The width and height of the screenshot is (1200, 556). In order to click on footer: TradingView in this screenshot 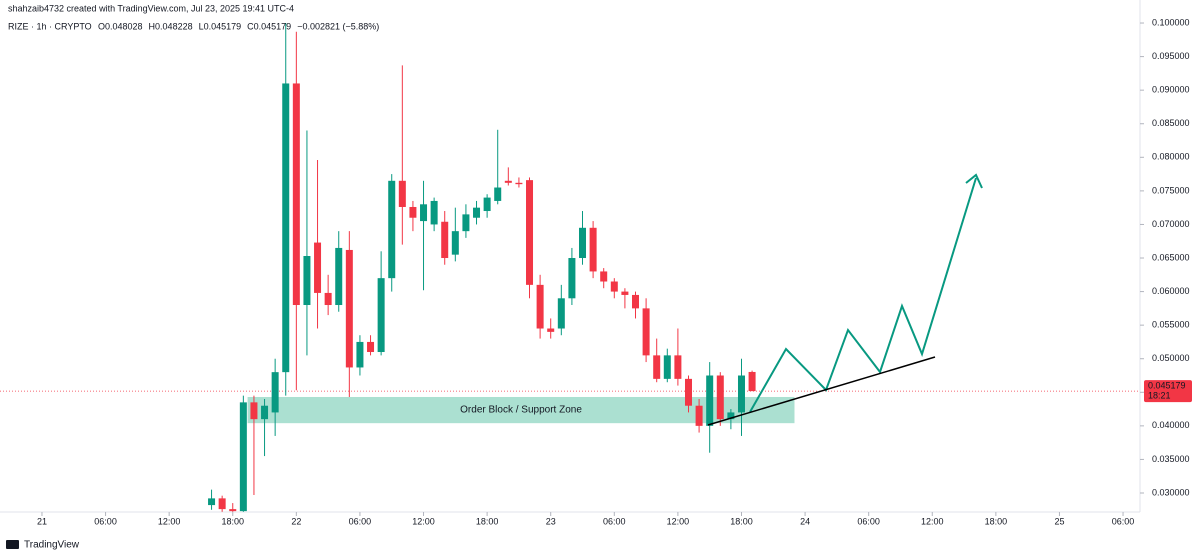, I will do `click(52, 545)`.